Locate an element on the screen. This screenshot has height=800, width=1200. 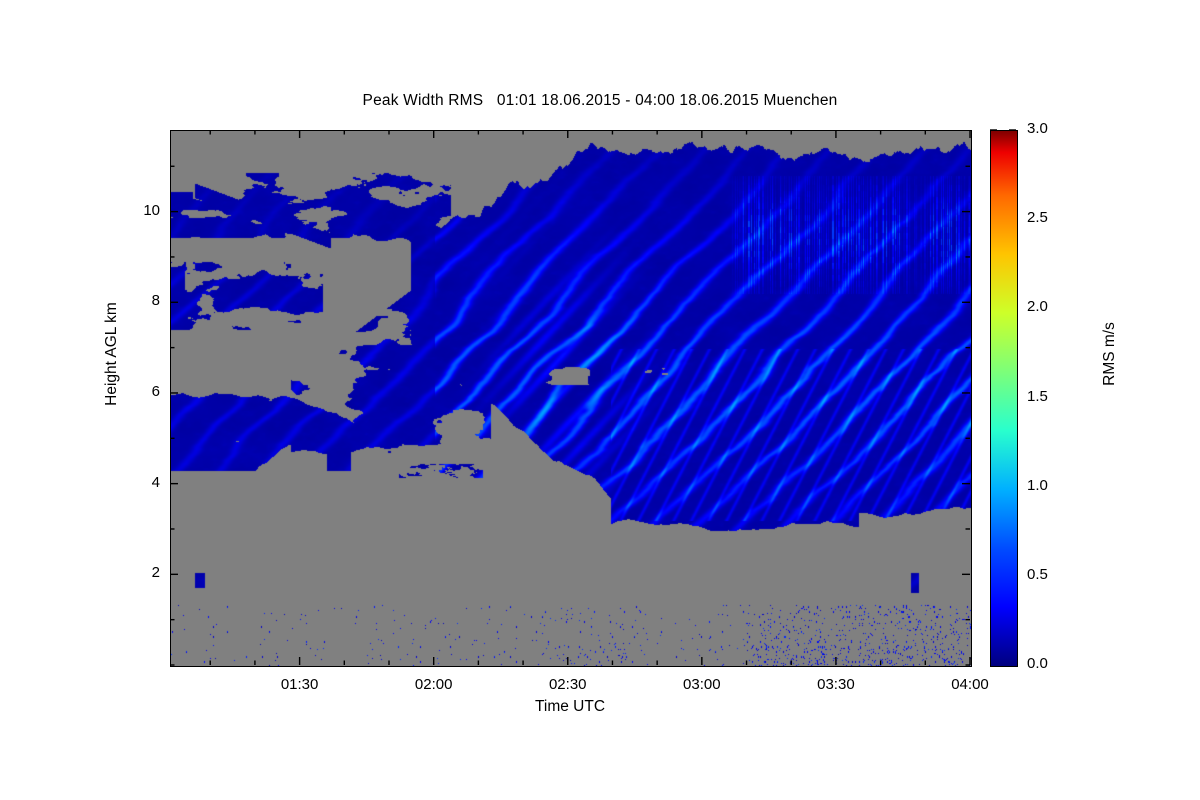
y-tick-label: 4 is located at coordinates (155, 482).